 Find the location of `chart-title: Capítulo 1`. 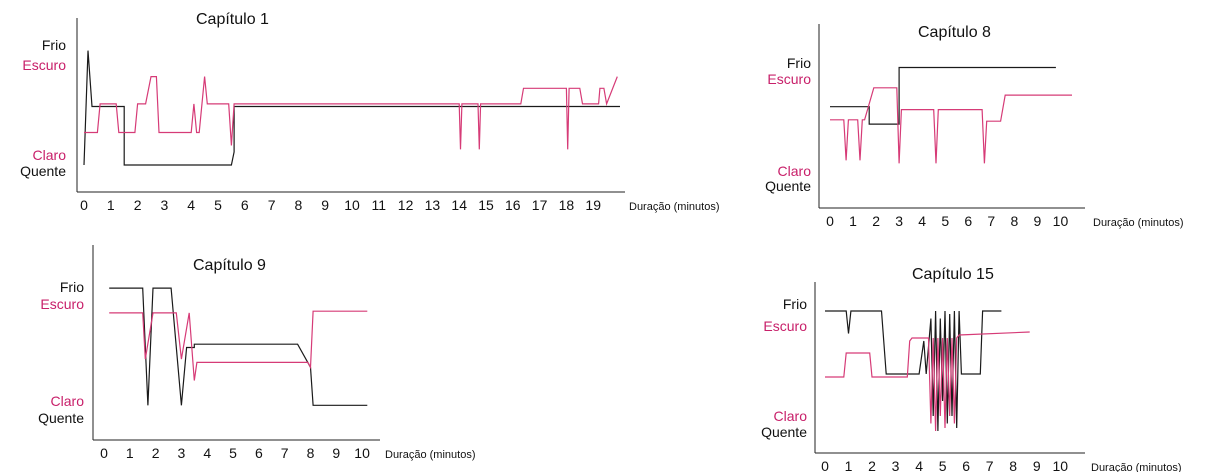

chart-title: Capítulo 1 is located at coordinates (232, 19).